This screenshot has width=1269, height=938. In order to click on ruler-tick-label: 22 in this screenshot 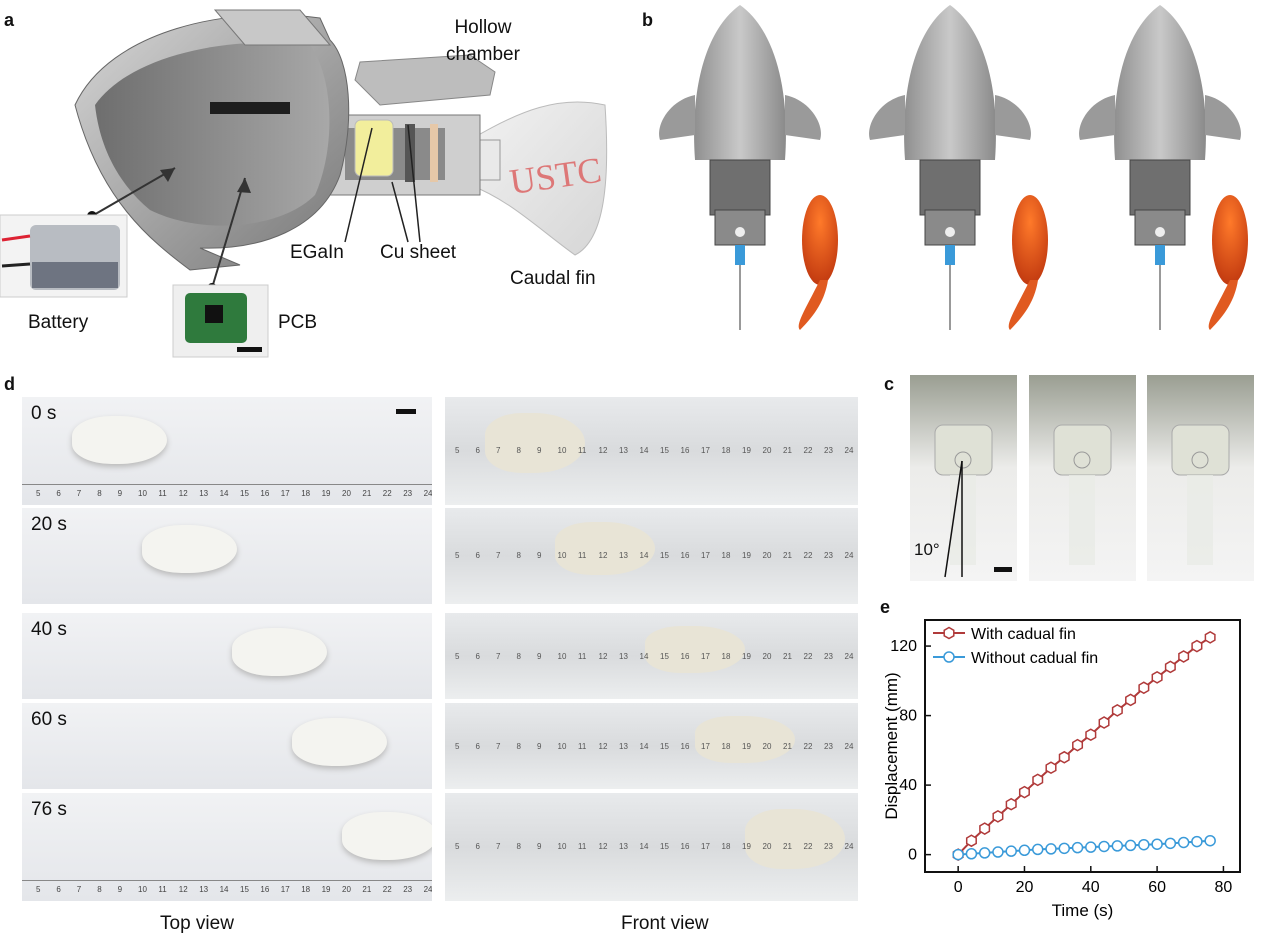, I will do `click(808, 846)`.